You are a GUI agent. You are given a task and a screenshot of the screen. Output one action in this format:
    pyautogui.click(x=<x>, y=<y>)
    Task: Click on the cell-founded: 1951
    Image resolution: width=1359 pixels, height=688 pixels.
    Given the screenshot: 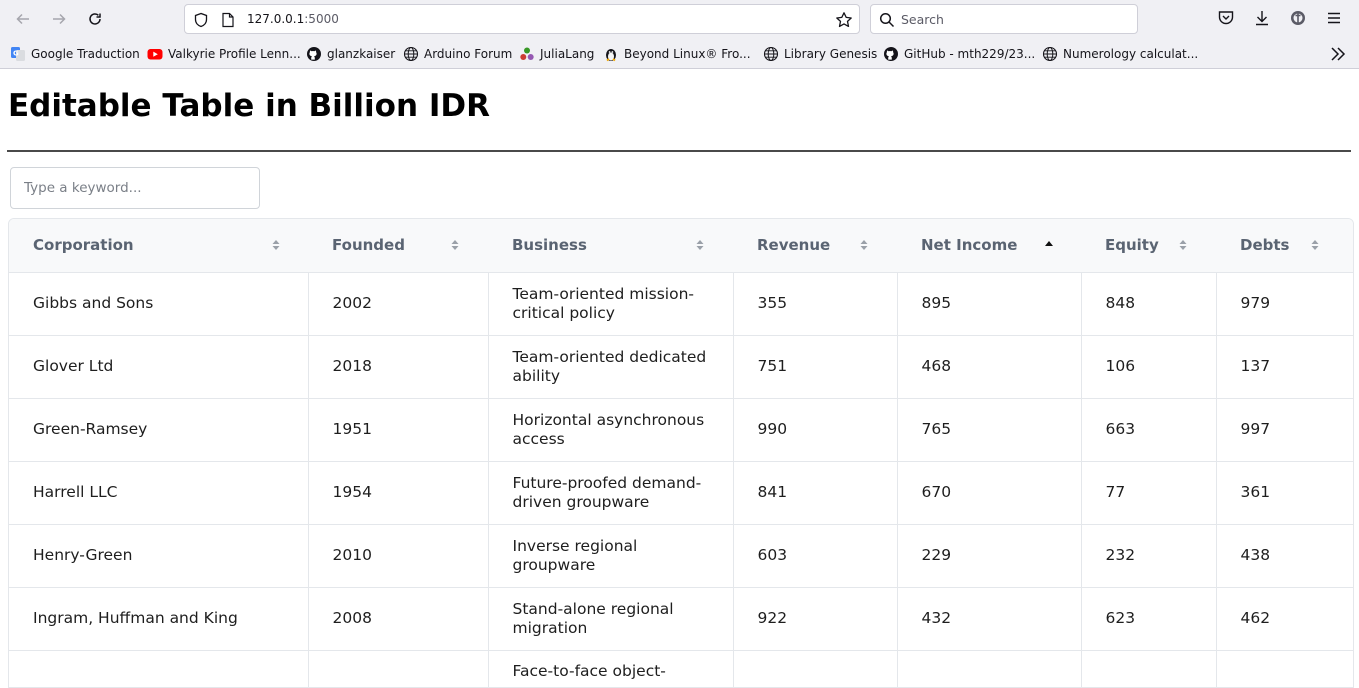 What is the action you would take?
    pyautogui.click(x=398, y=429)
    